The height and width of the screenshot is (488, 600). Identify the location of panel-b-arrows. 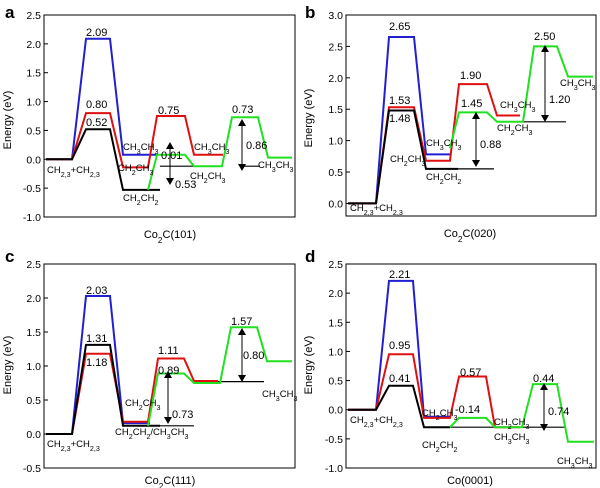
(510, 106).